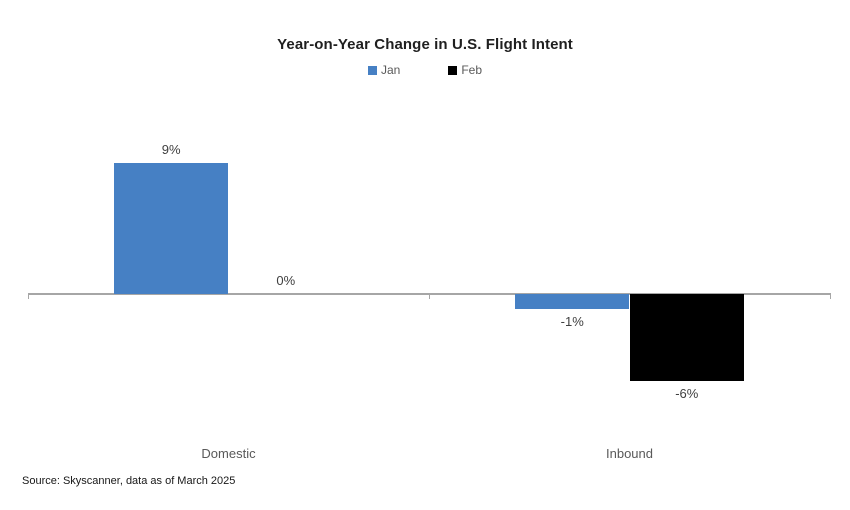 The width and height of the screenshot is (850, 510). Describe the element at coordinates (390, 70) in the screenshot. I see `jan-legend-label: Jan` at that location.